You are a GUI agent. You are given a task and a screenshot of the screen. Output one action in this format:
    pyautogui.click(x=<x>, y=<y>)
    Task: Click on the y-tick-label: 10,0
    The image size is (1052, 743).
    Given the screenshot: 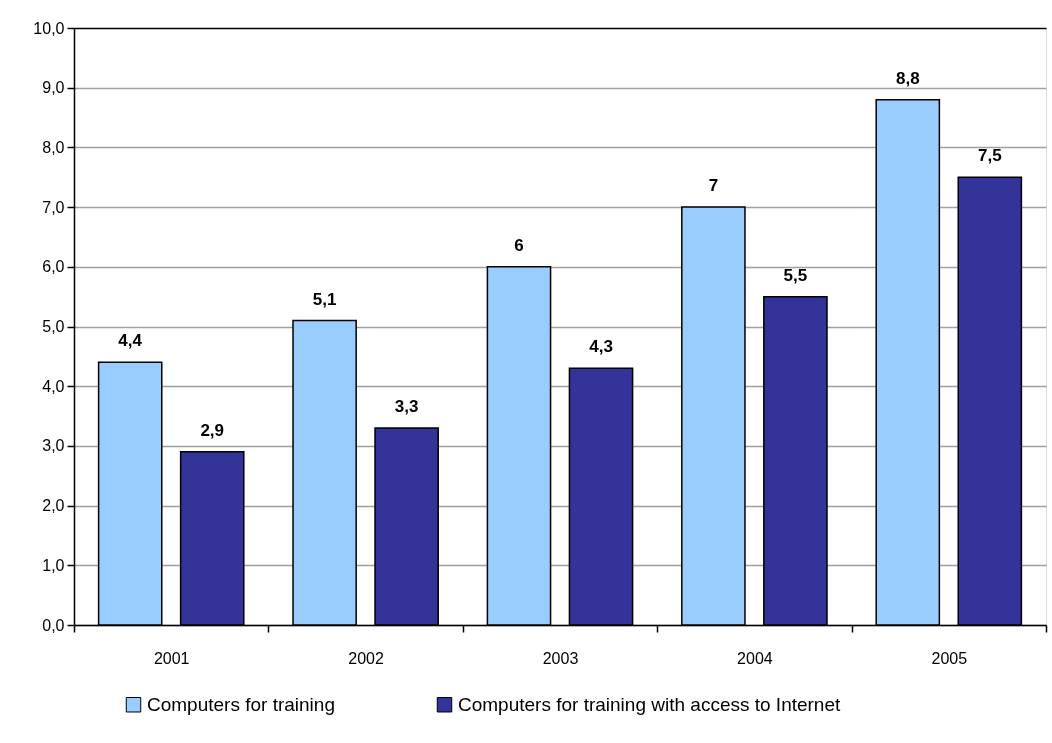 What is the action you would take?
    pyautogui.click(x=49, y=28)
    